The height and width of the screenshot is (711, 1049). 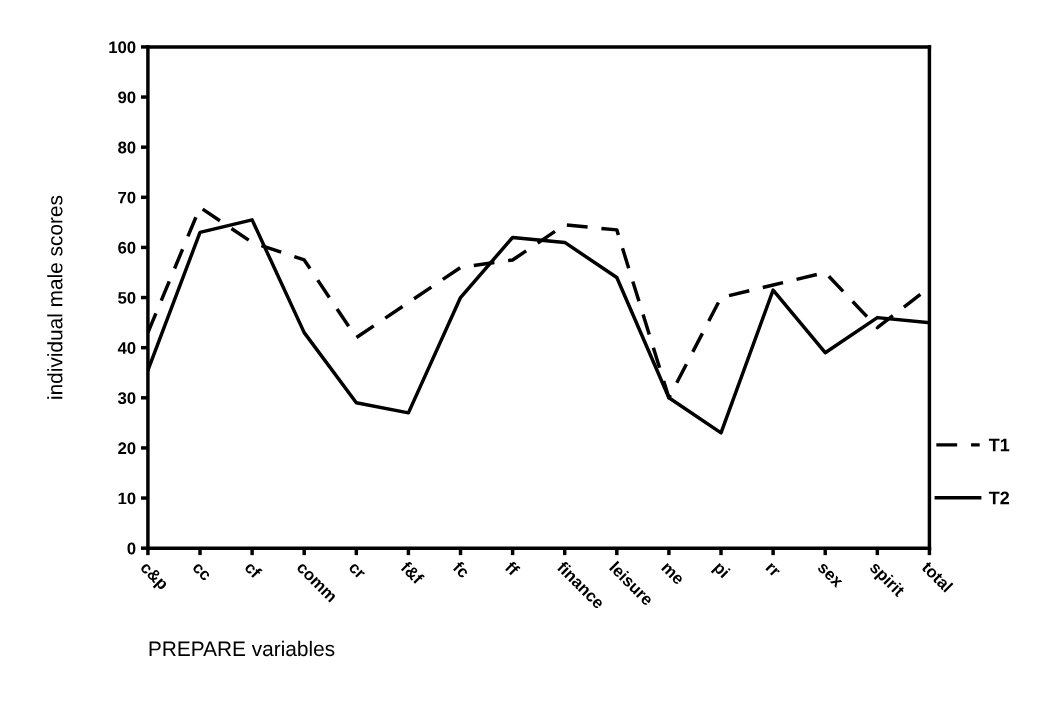 What do you see at coordinates (127, 498) in the screenshot?
I see `y-tick-label: 10` at bounding box center [127, 498].